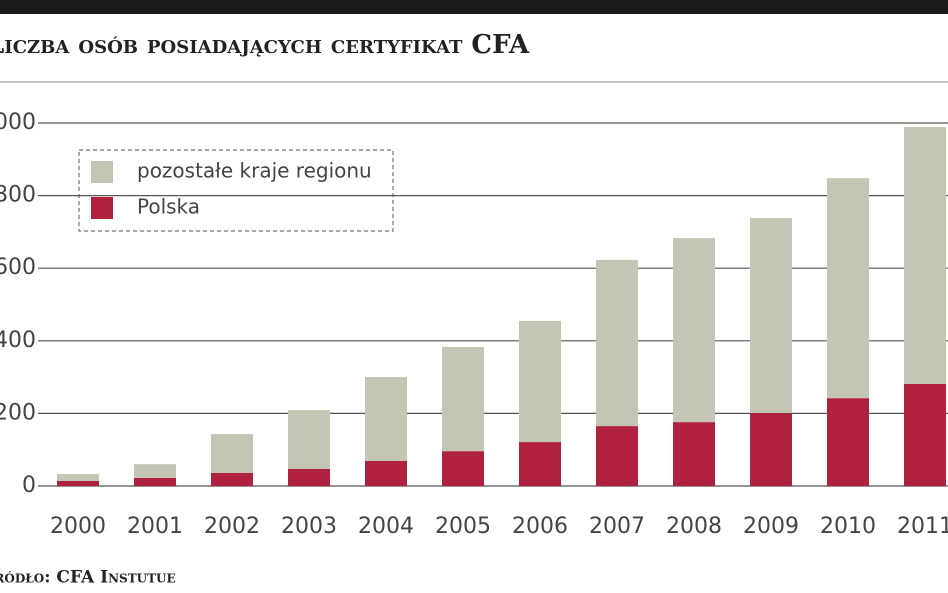 This screenshot has width=948, height=593. What do you see at coordinates (771, 526) in the screenshot?
I see `x-tick-label: 2009` at bounding box center [771, 526].